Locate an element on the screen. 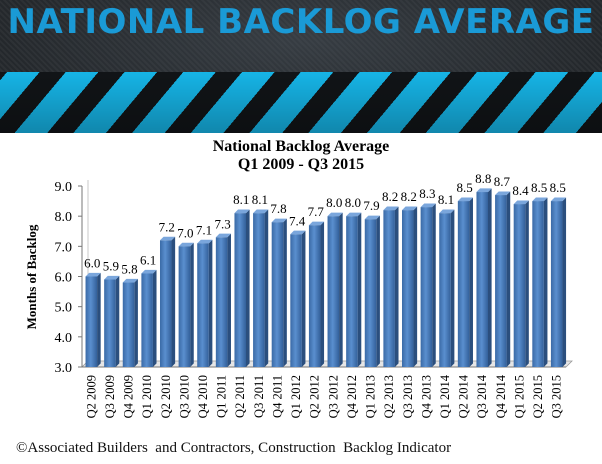 Image resolution: width=602 pixels, height=464 pixels. x-tick-label: Q4 2013 is located at coordinates (426, 396).